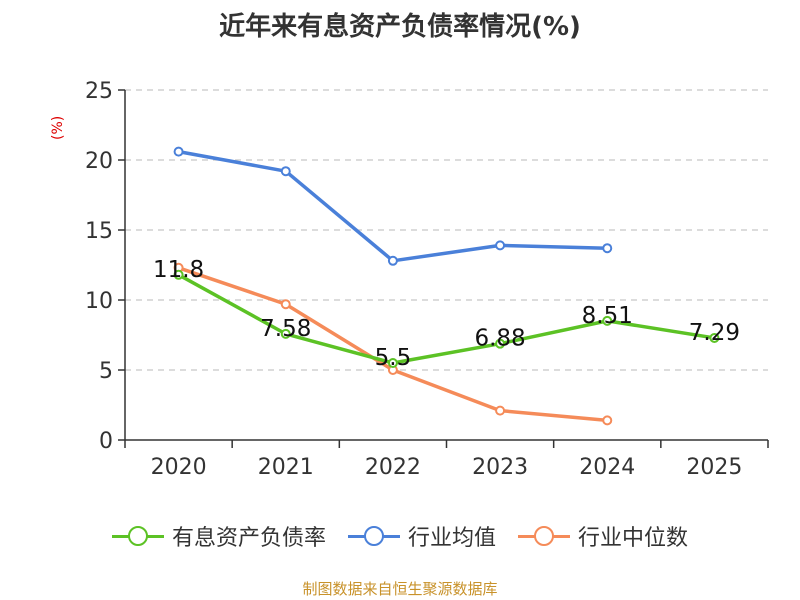  I want to click on data-label: 5.5, so click(393, 358).